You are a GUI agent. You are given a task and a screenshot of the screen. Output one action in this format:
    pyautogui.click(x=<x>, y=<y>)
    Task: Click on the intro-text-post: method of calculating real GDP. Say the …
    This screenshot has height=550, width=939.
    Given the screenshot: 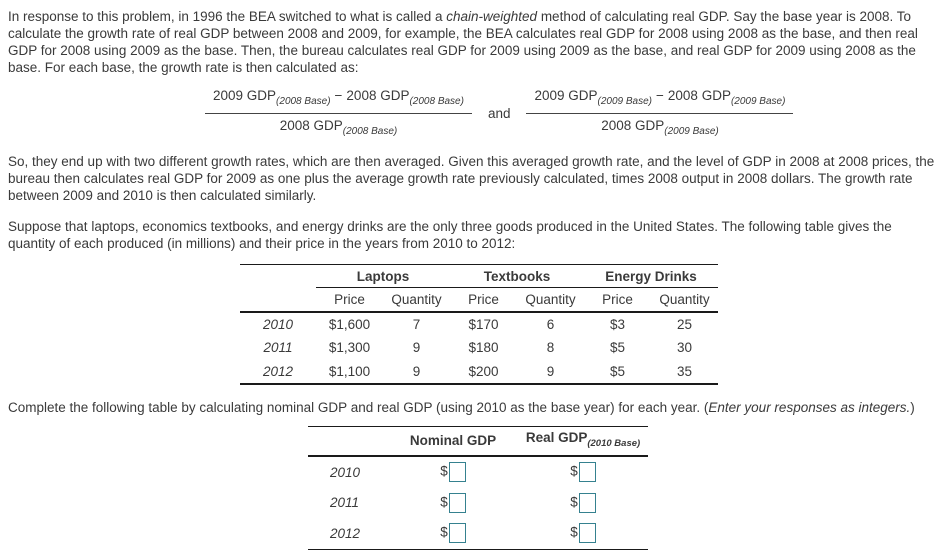 What is the action you would take?
    pyautogui.click(x=463, y=42)
    